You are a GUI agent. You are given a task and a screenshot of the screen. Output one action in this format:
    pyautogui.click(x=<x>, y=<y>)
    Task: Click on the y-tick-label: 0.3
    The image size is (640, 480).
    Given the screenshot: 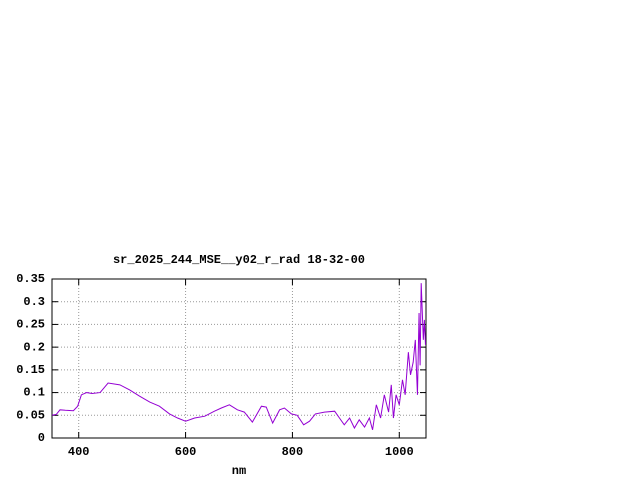 What is the action you would take?
    pyautogui.click(x=34, y=302)
    